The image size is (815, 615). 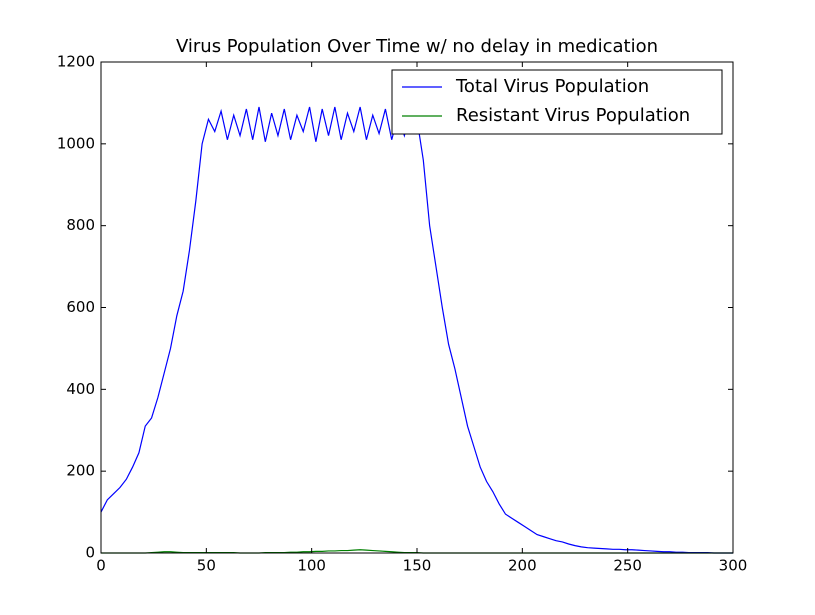 I want to click on y-tick-label: 800, so click(x=80, y=225).